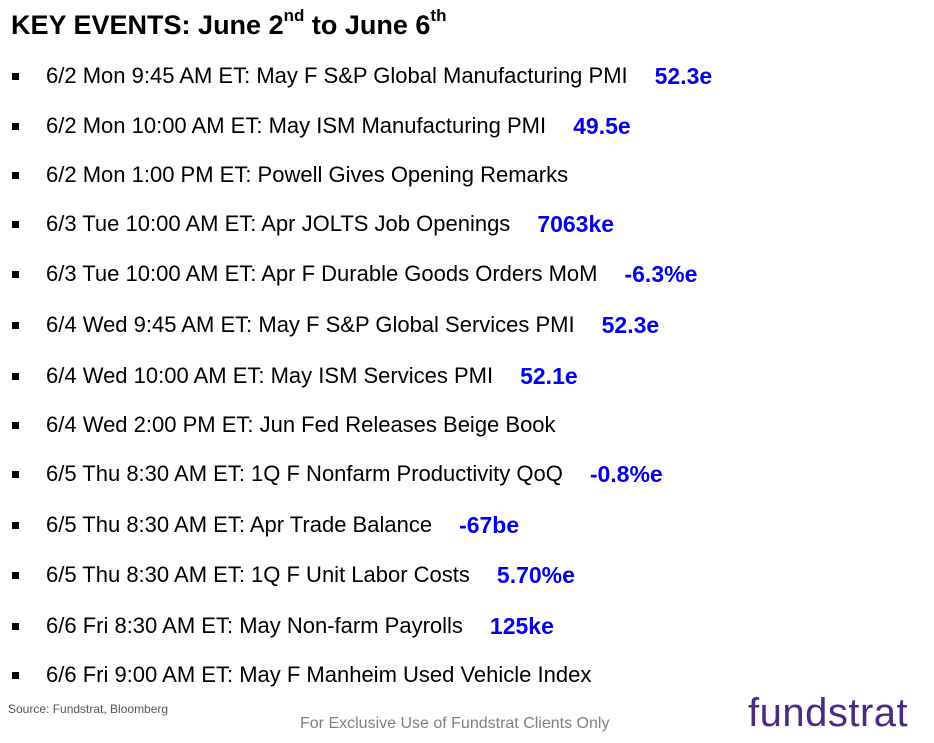  Describe the element at coordinates (828, 713) in the screenshot. I see `fundstrat-logo: fundstrat` at that location.